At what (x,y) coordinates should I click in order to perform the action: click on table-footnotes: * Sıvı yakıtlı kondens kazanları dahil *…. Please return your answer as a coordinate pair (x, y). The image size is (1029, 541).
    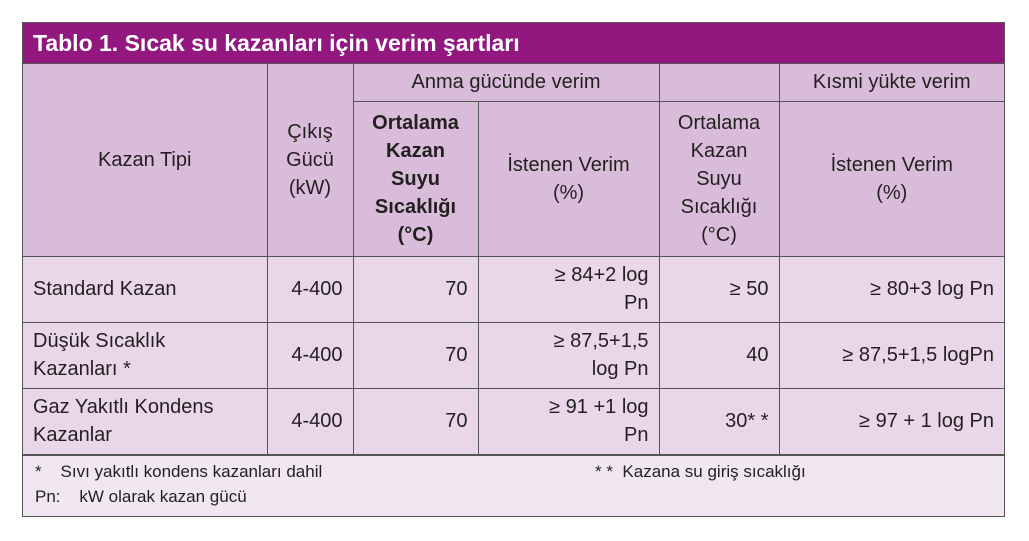
    Looking at the image, I should click on (513, 485).